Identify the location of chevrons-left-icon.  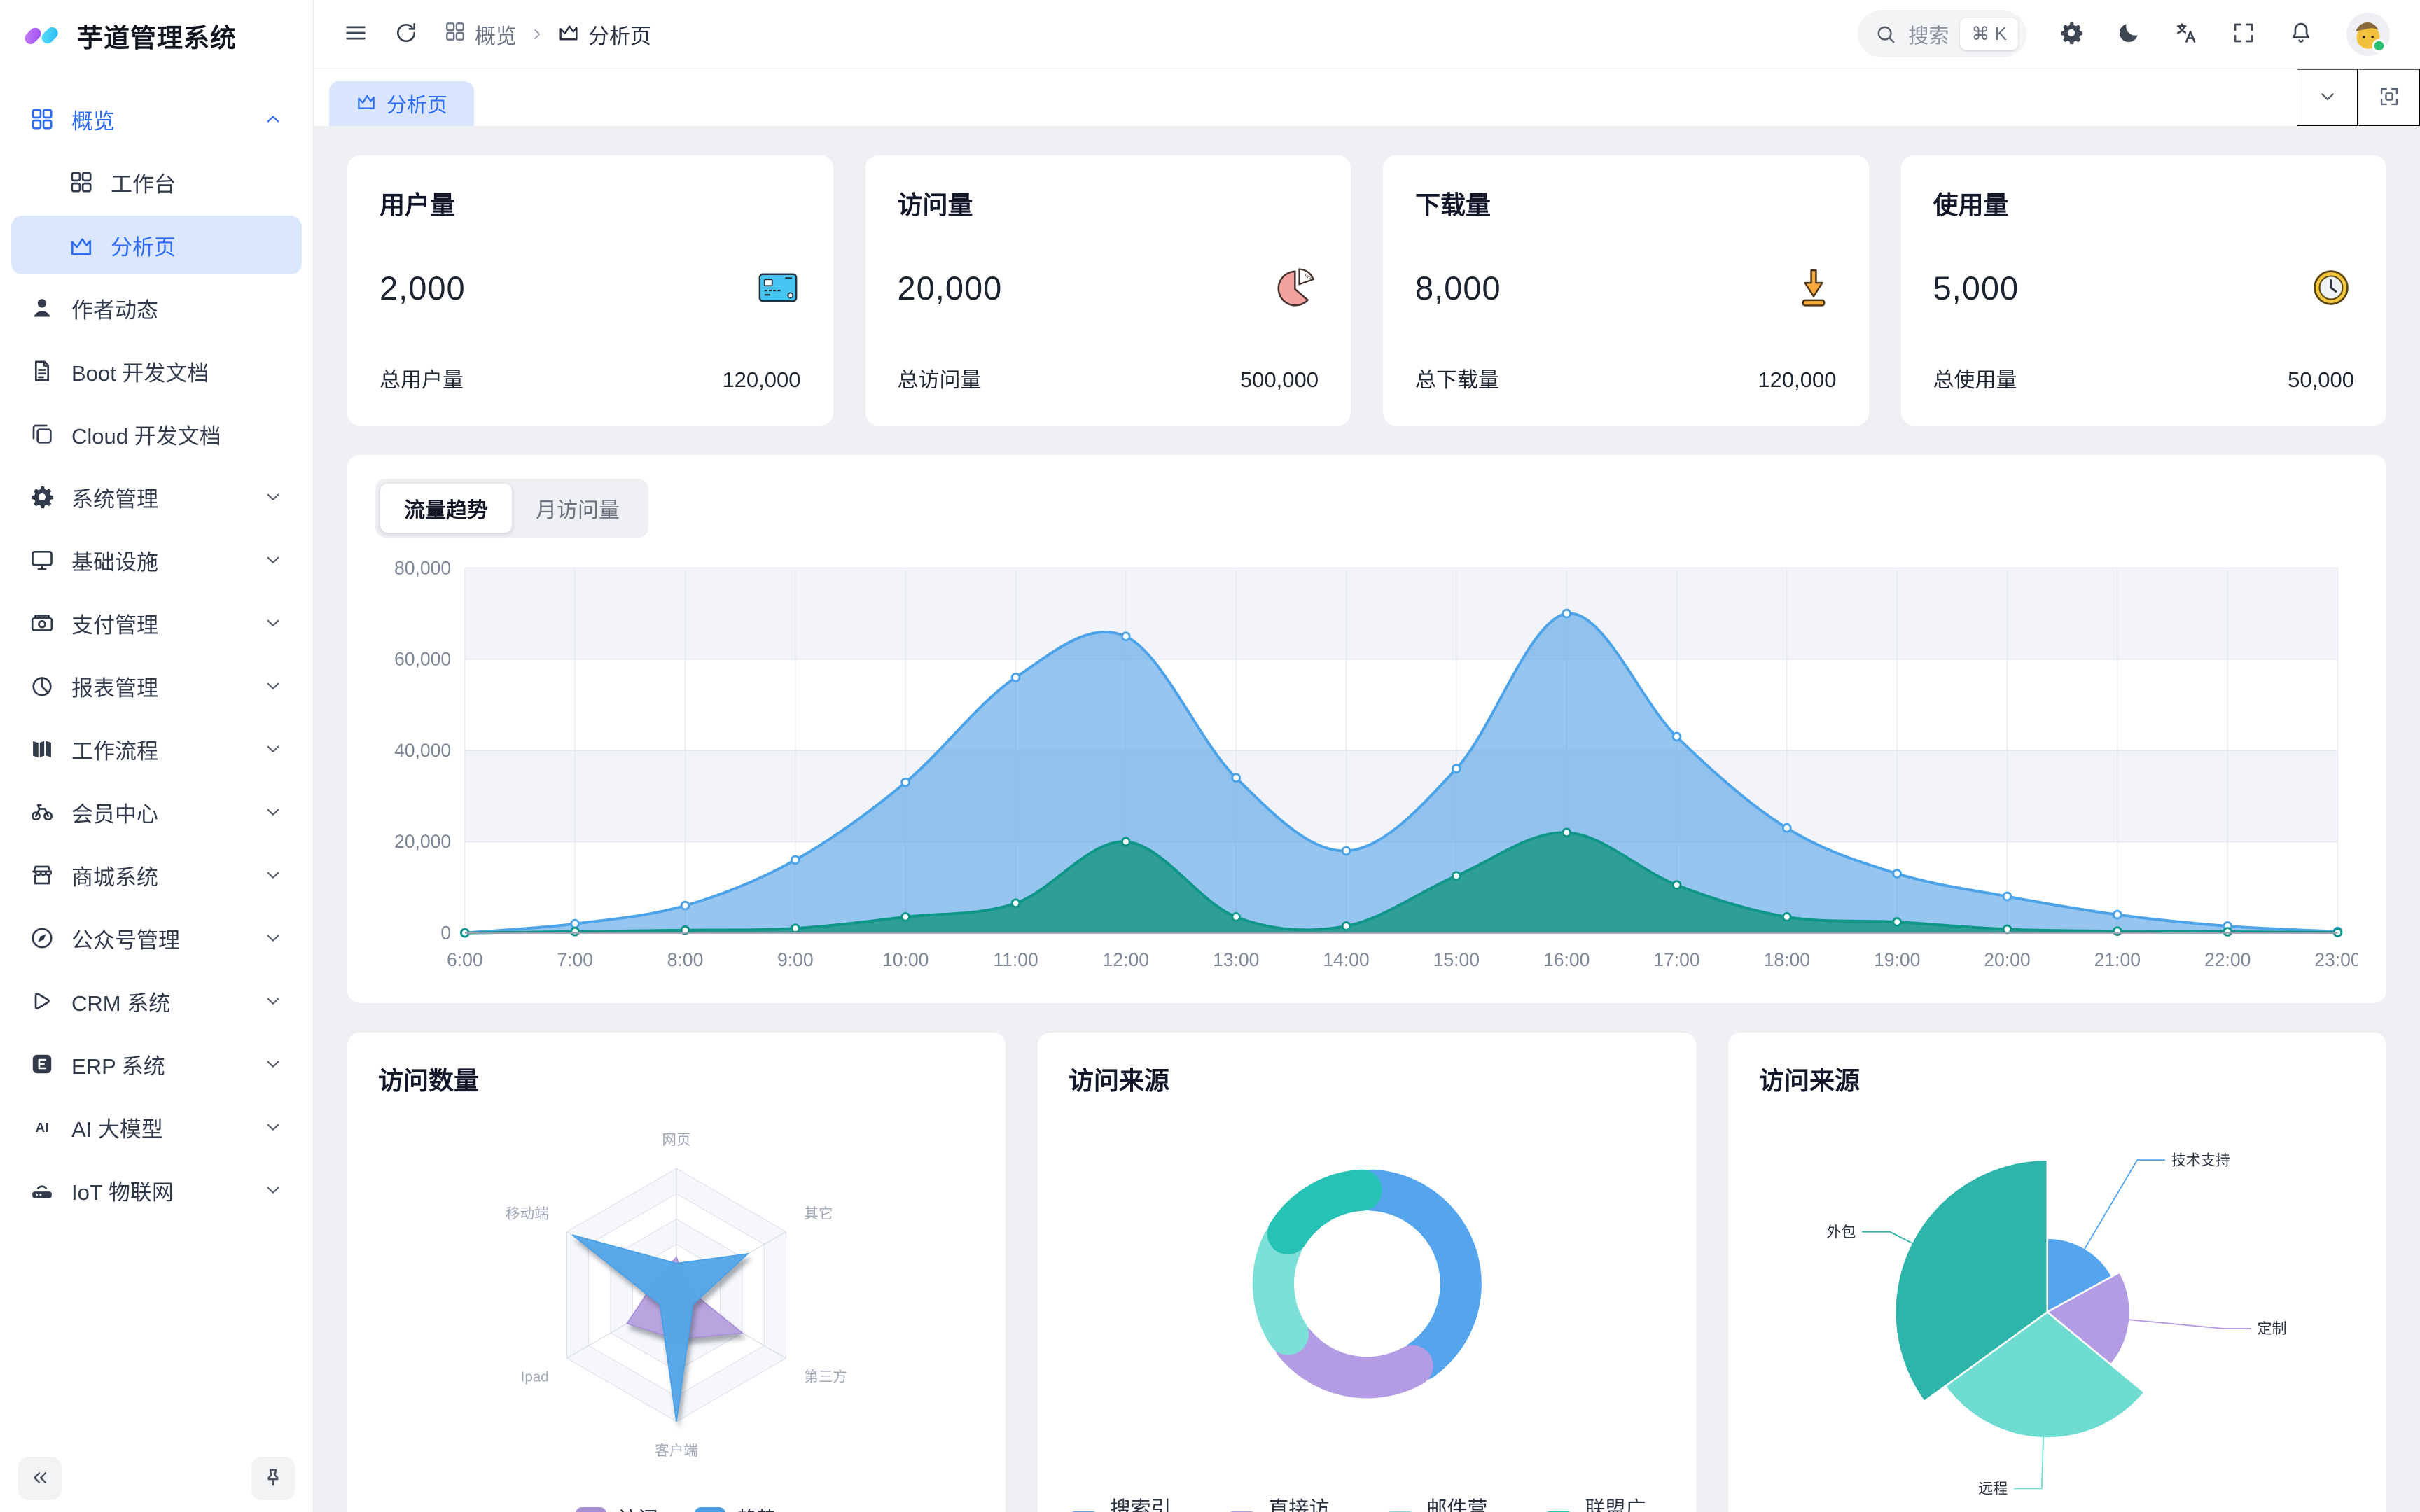
(40, 1478).